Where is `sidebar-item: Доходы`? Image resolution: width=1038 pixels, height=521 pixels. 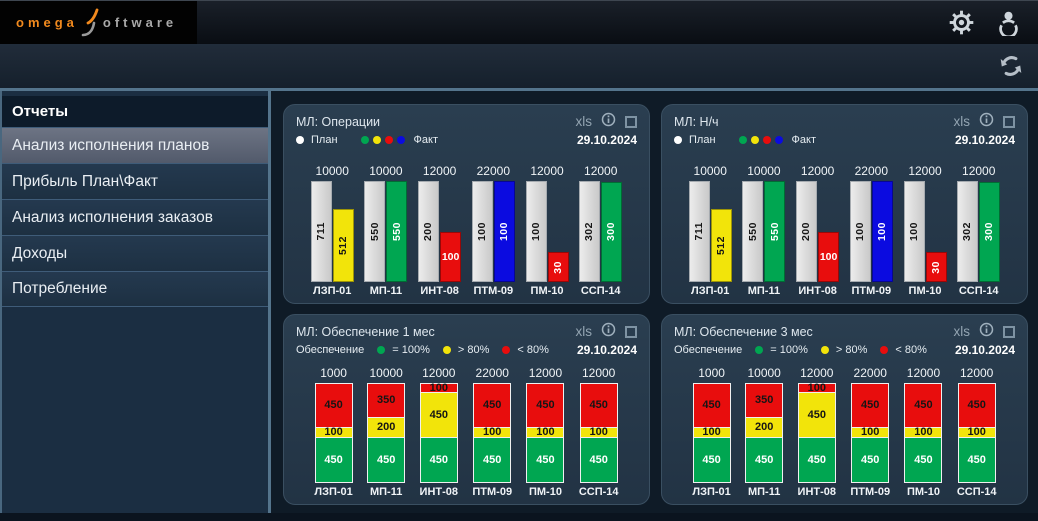 sidebar-item: Доходы is located at coordinates (135, 253).